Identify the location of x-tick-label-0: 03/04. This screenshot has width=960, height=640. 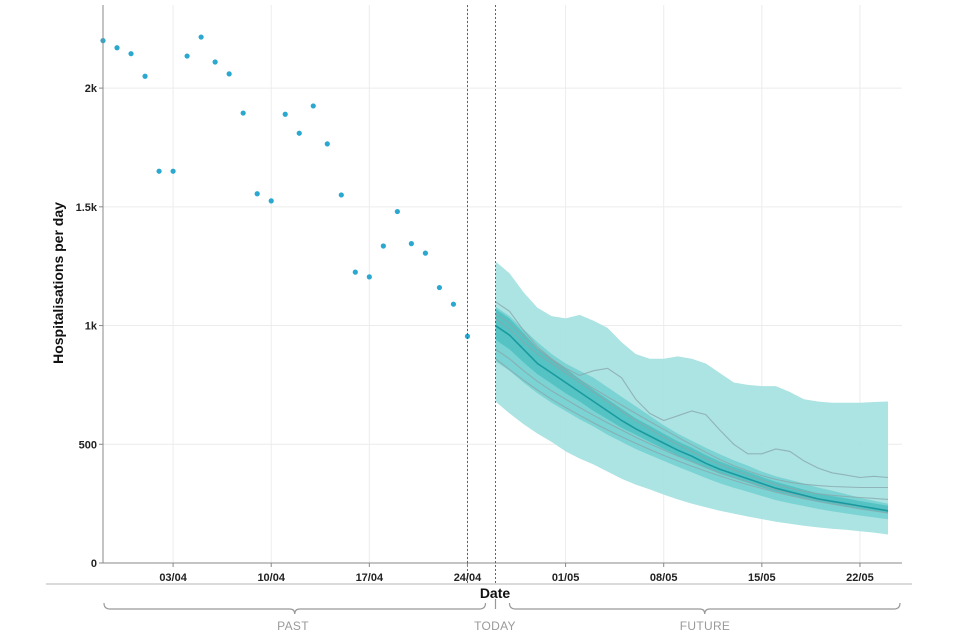
(173, 578).